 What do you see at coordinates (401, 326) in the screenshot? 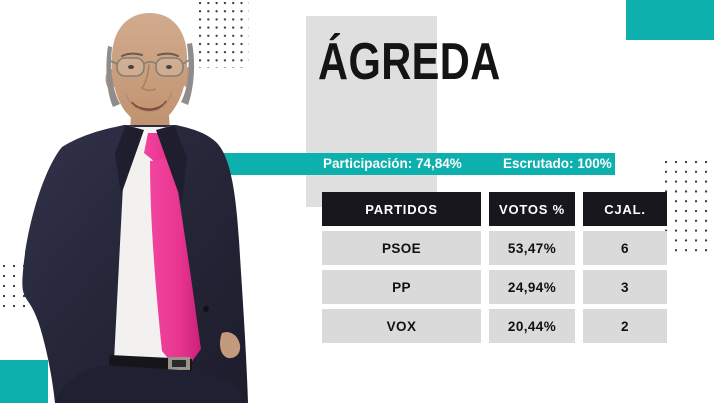
I see `party-cell: VOX` at bounding box center [401, 326].